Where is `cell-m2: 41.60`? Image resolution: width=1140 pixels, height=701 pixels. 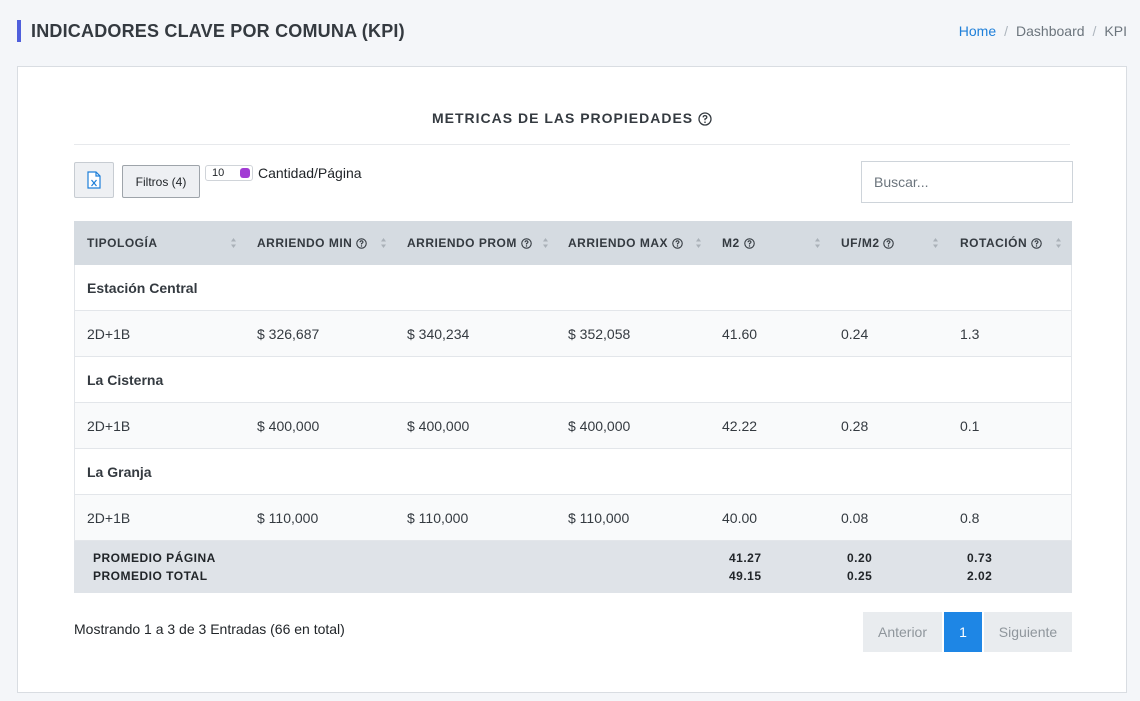
cell-m2: 41.60 is located at coordinates (740, 334).